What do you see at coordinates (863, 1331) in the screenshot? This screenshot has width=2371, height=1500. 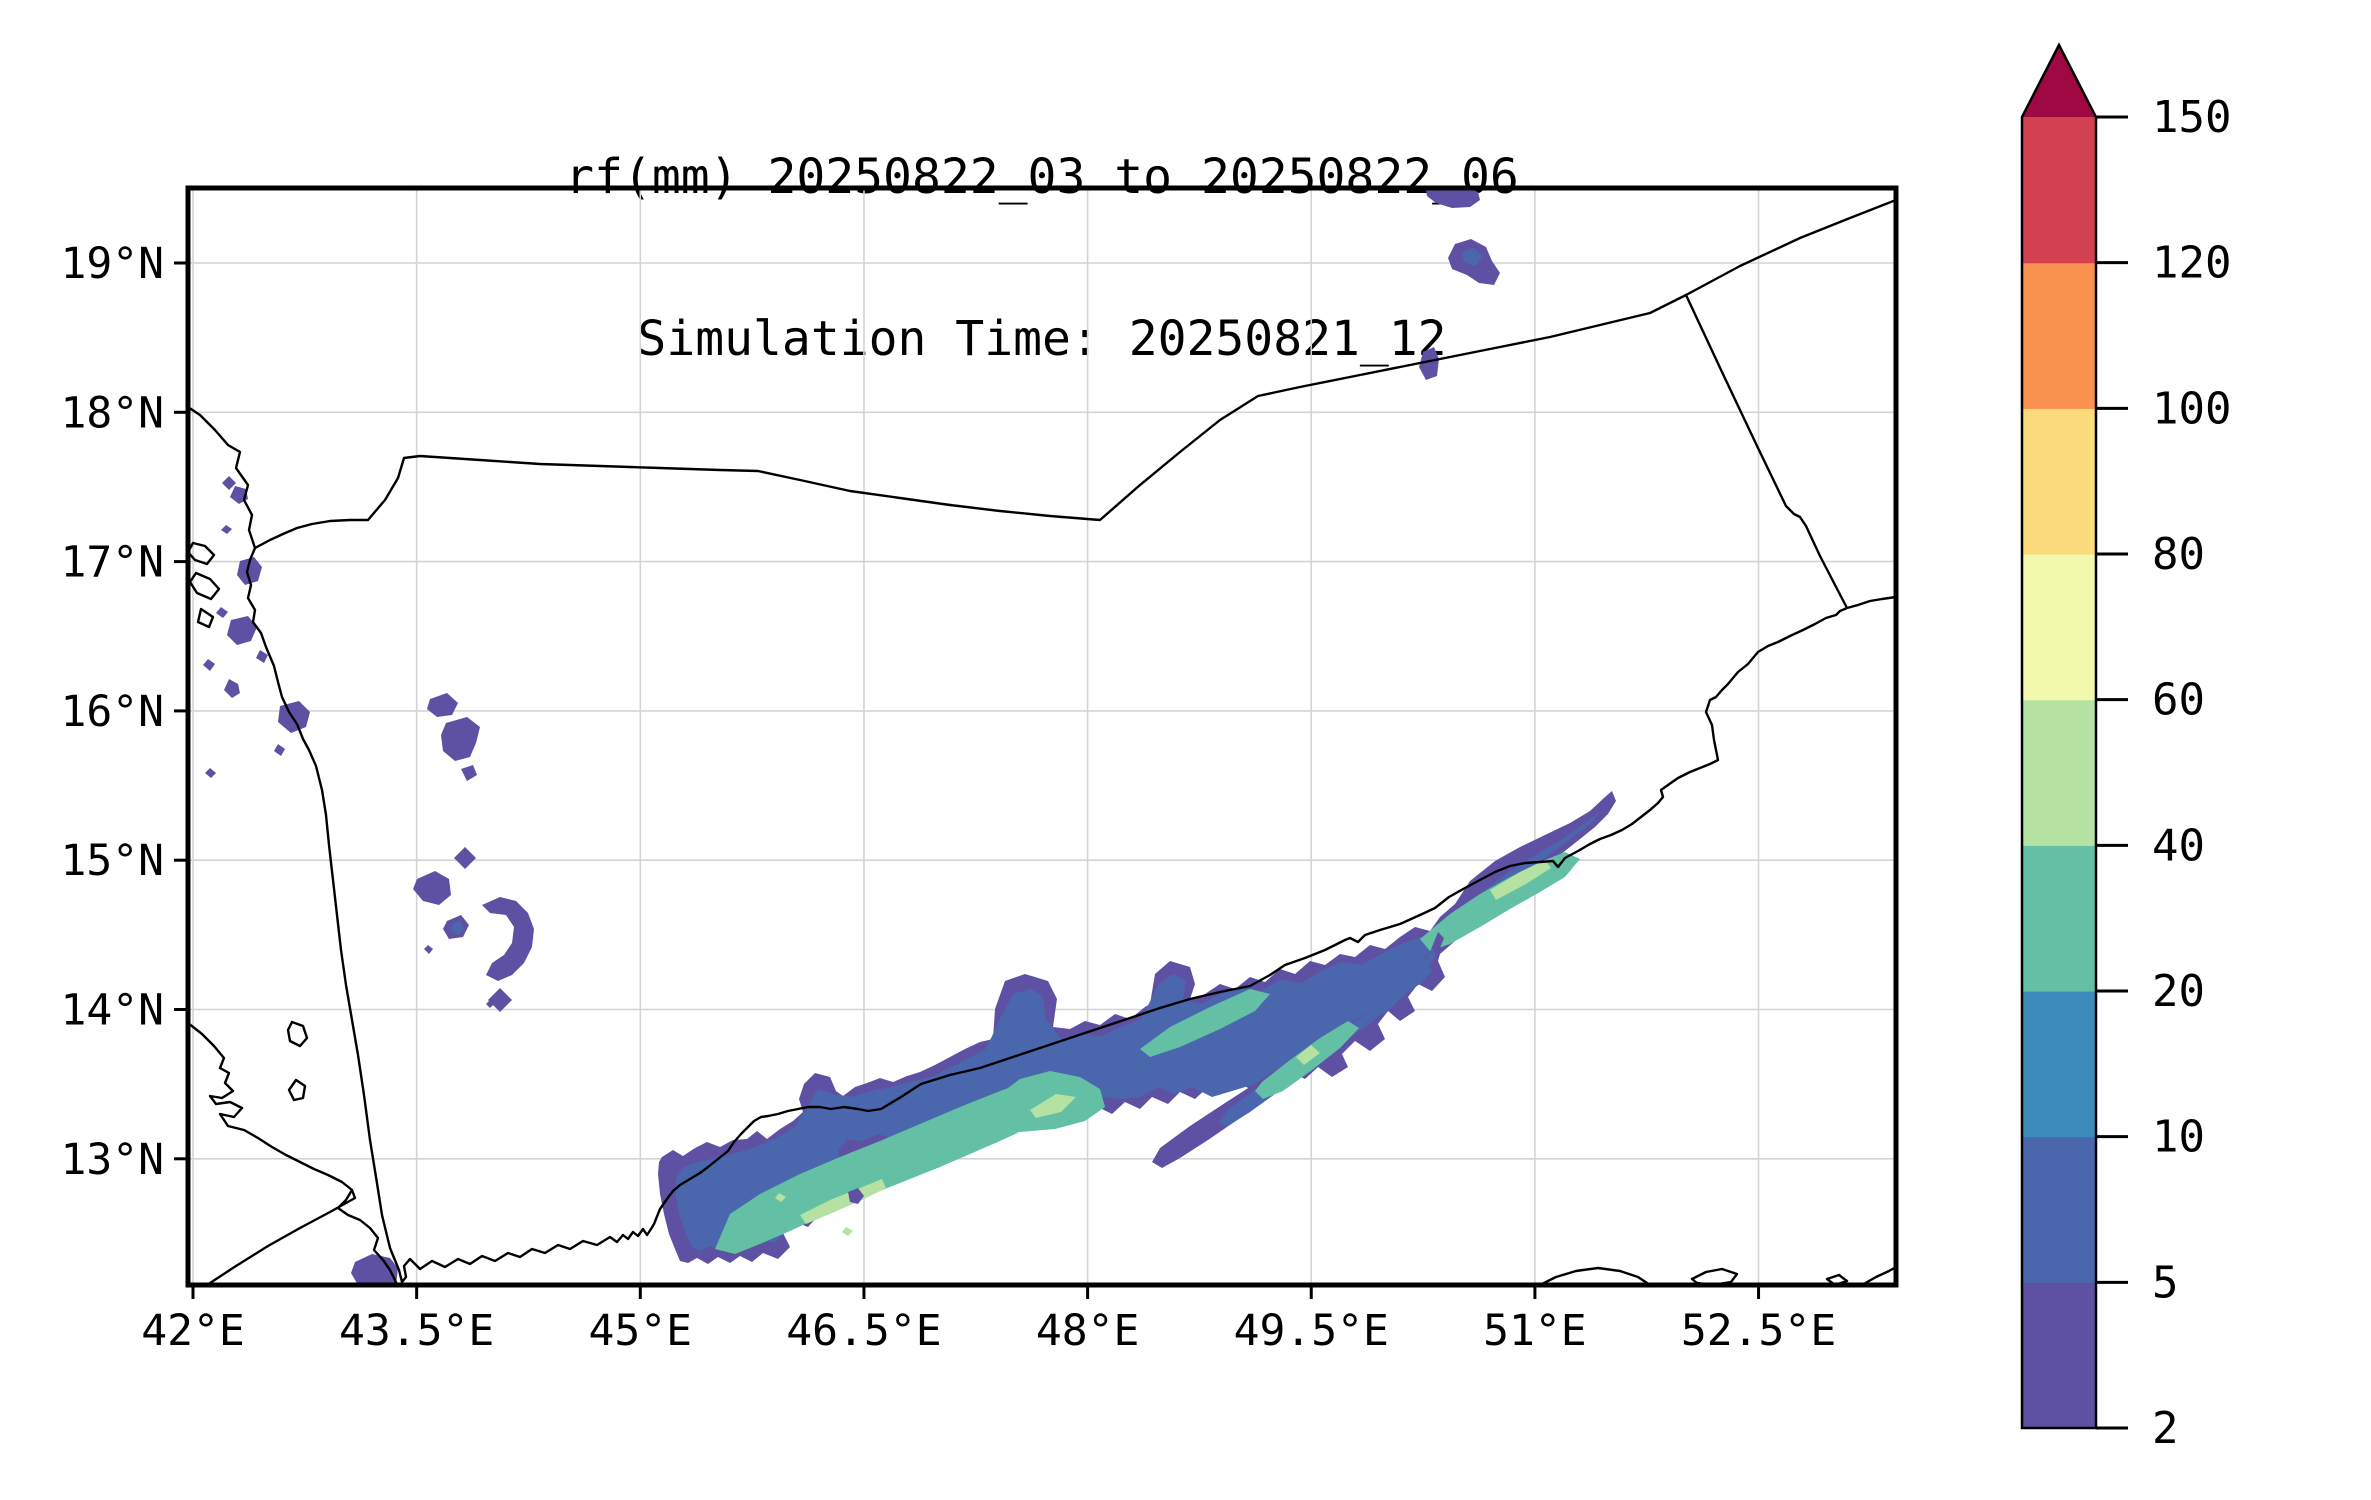 I see `x-tick-label: 46.5°E` at bounding box center [863, 1331].